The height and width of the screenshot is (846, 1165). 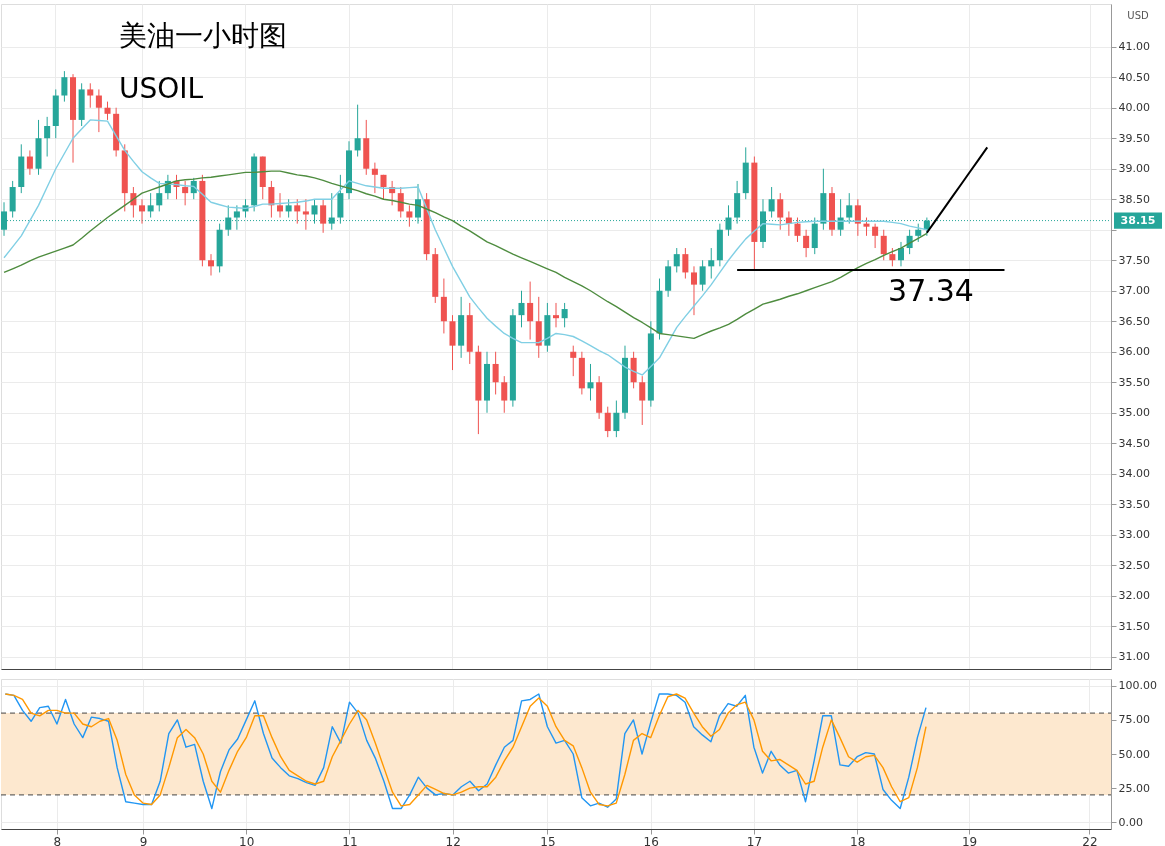 I want to click on x-tick-label: 10, so click(x=247, y=840).